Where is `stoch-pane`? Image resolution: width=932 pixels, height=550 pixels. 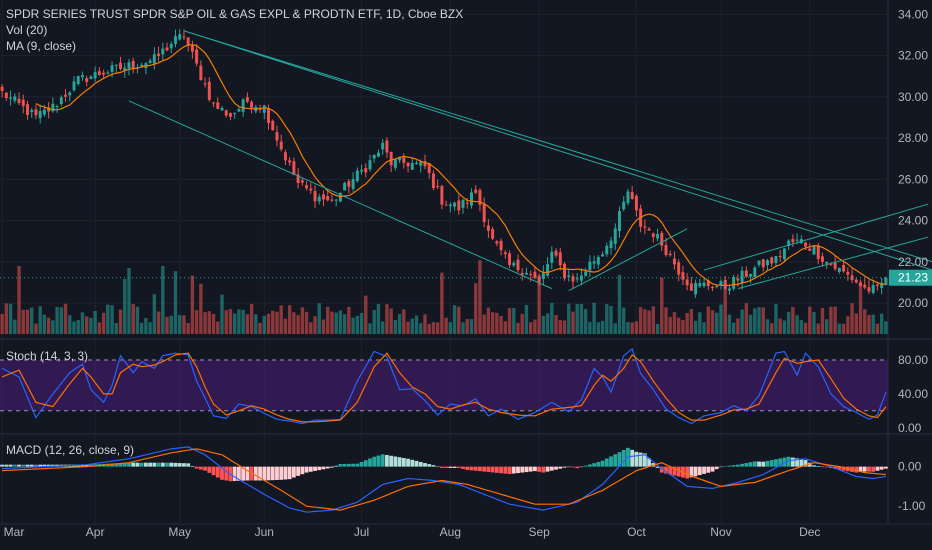 stoch-pane is located at coordinates (444, 386).